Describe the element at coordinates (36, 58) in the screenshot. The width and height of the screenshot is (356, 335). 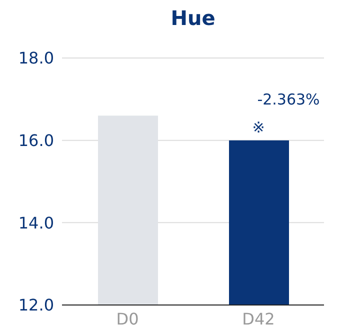
I see `y-tick-label: 18.0` at that location.